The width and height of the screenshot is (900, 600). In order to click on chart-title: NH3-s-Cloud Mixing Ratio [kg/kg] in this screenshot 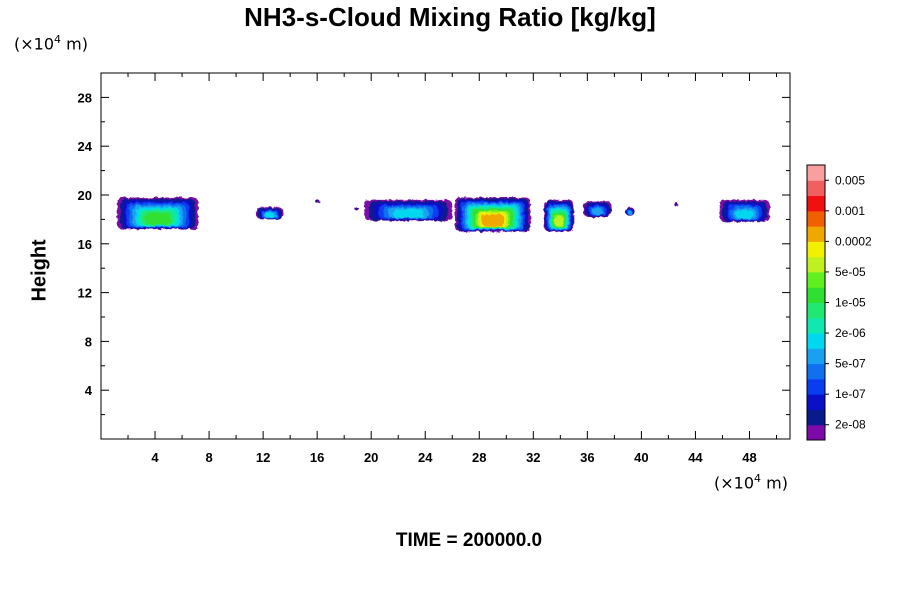, I will do `click(450, 17)`.